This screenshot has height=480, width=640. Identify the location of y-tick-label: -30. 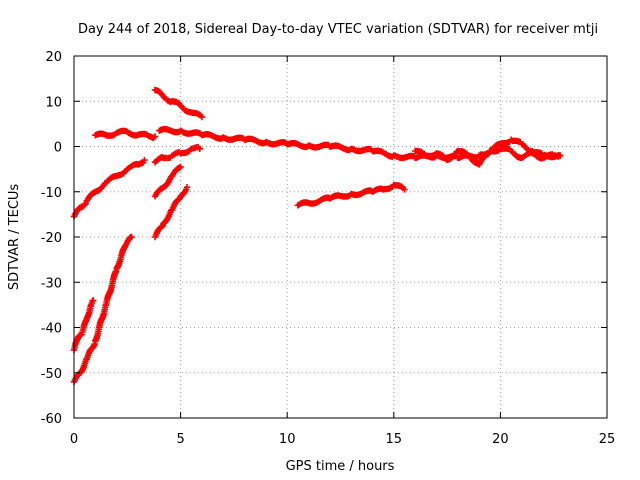
(51, 283).